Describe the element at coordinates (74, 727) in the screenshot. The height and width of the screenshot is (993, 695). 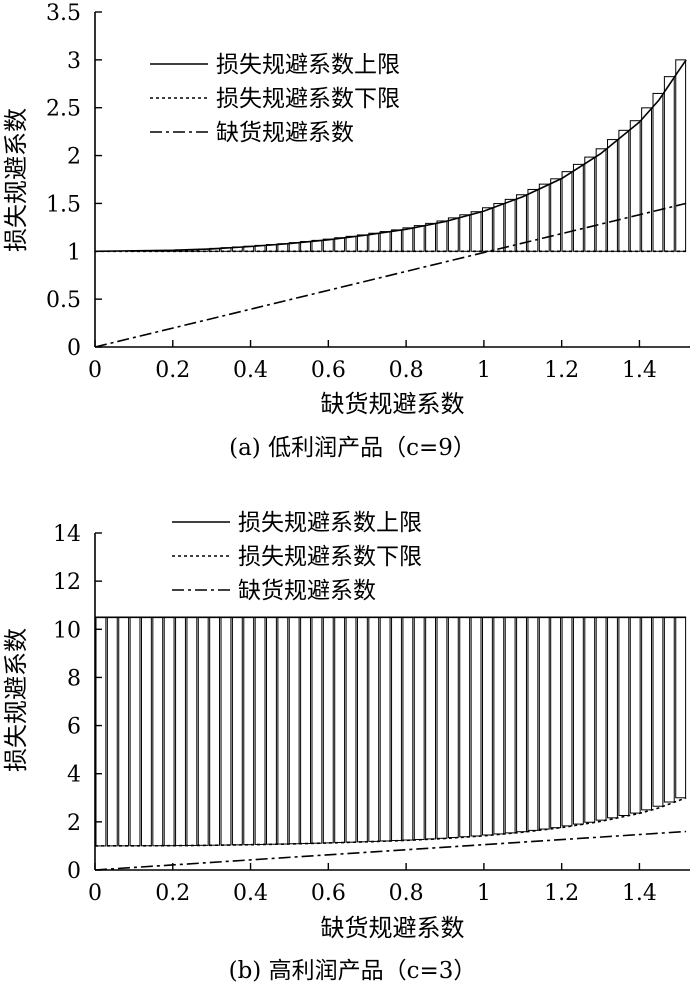
I see `y-tick-label: 6` at that location.